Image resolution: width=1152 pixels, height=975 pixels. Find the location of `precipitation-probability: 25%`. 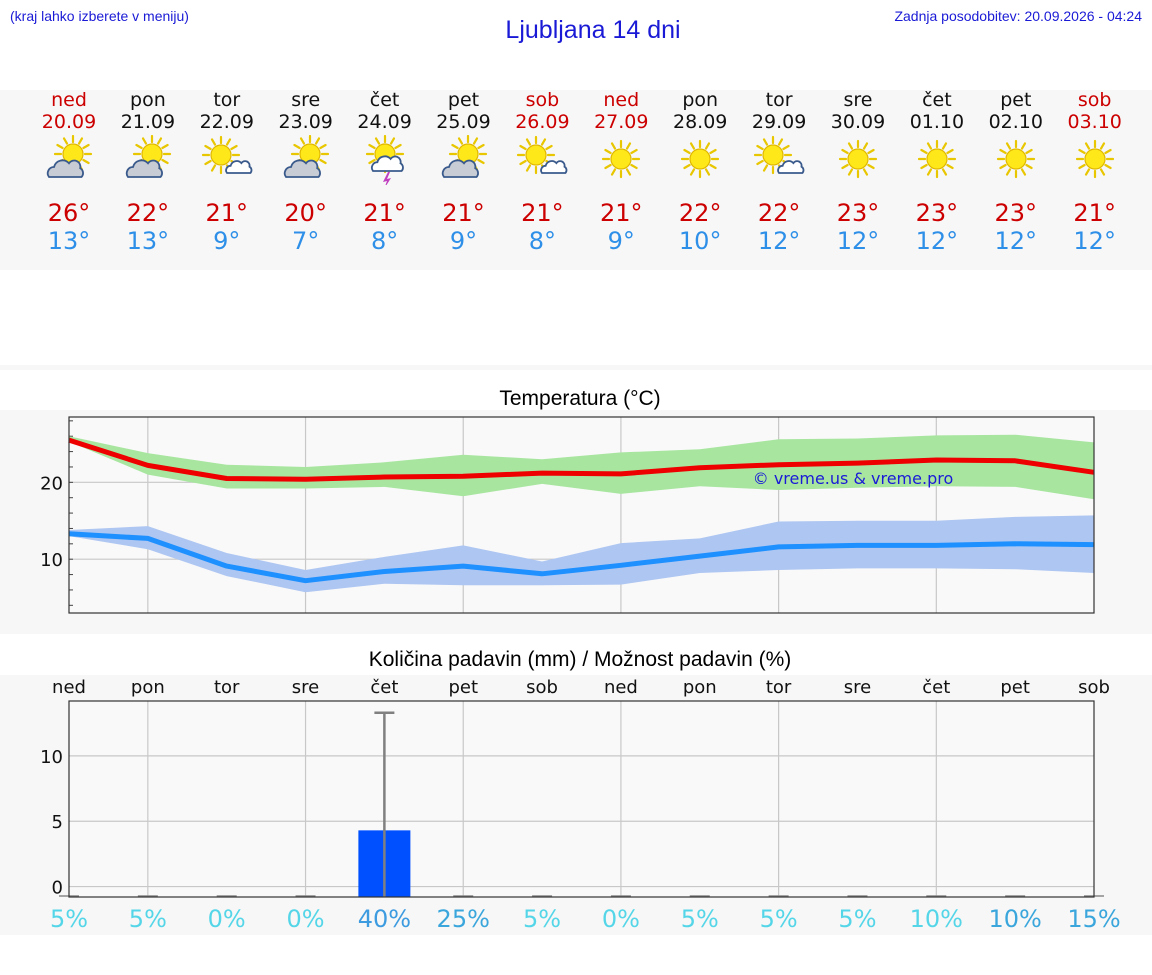

precipitation-probability: 25% is located at coordinates (463, 919).